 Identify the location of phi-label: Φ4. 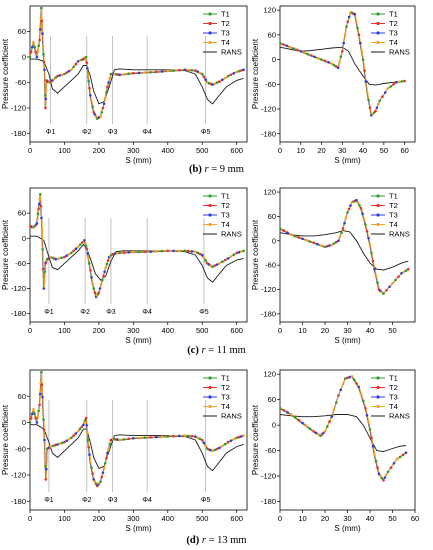
(147, 132).